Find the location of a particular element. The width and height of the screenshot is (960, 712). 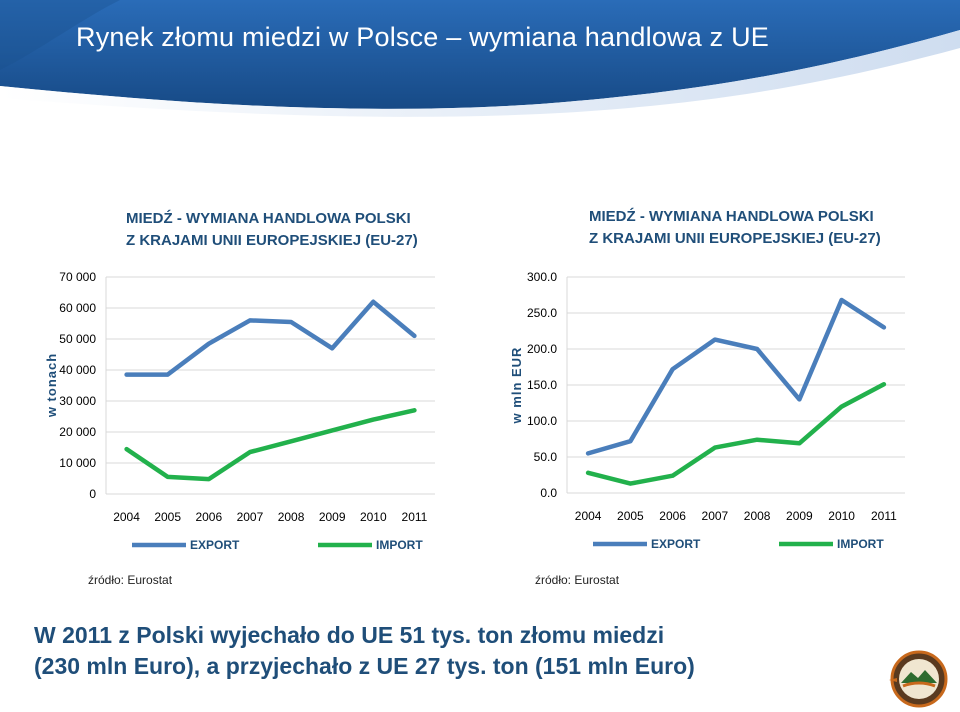

source-note-right: źródło: Eurostat is located at coordinates (577, 580).